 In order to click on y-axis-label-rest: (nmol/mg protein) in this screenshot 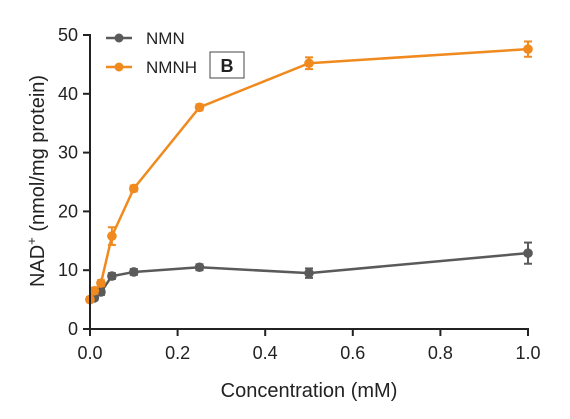, I will do `click(38, 156)`.